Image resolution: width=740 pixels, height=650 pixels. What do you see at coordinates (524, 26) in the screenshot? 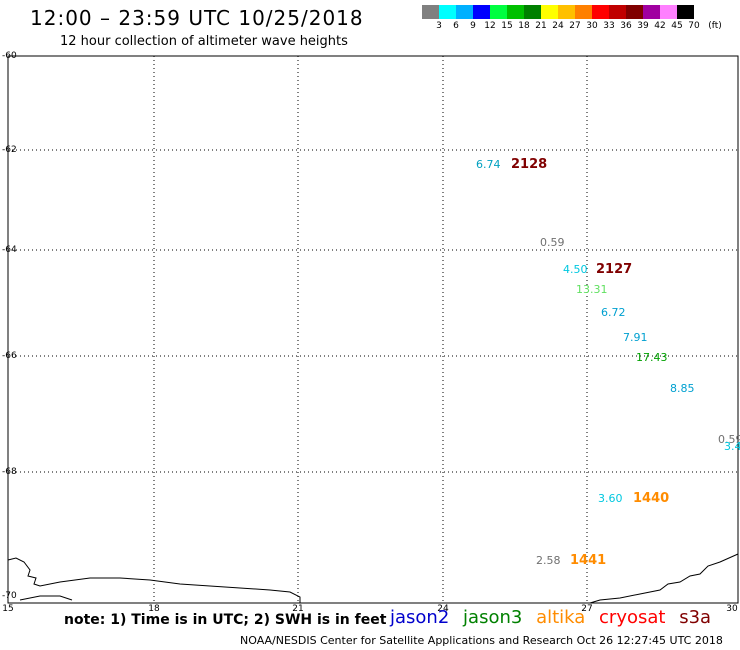
I see `legend-label: 18` at bounding box center [524, 26].